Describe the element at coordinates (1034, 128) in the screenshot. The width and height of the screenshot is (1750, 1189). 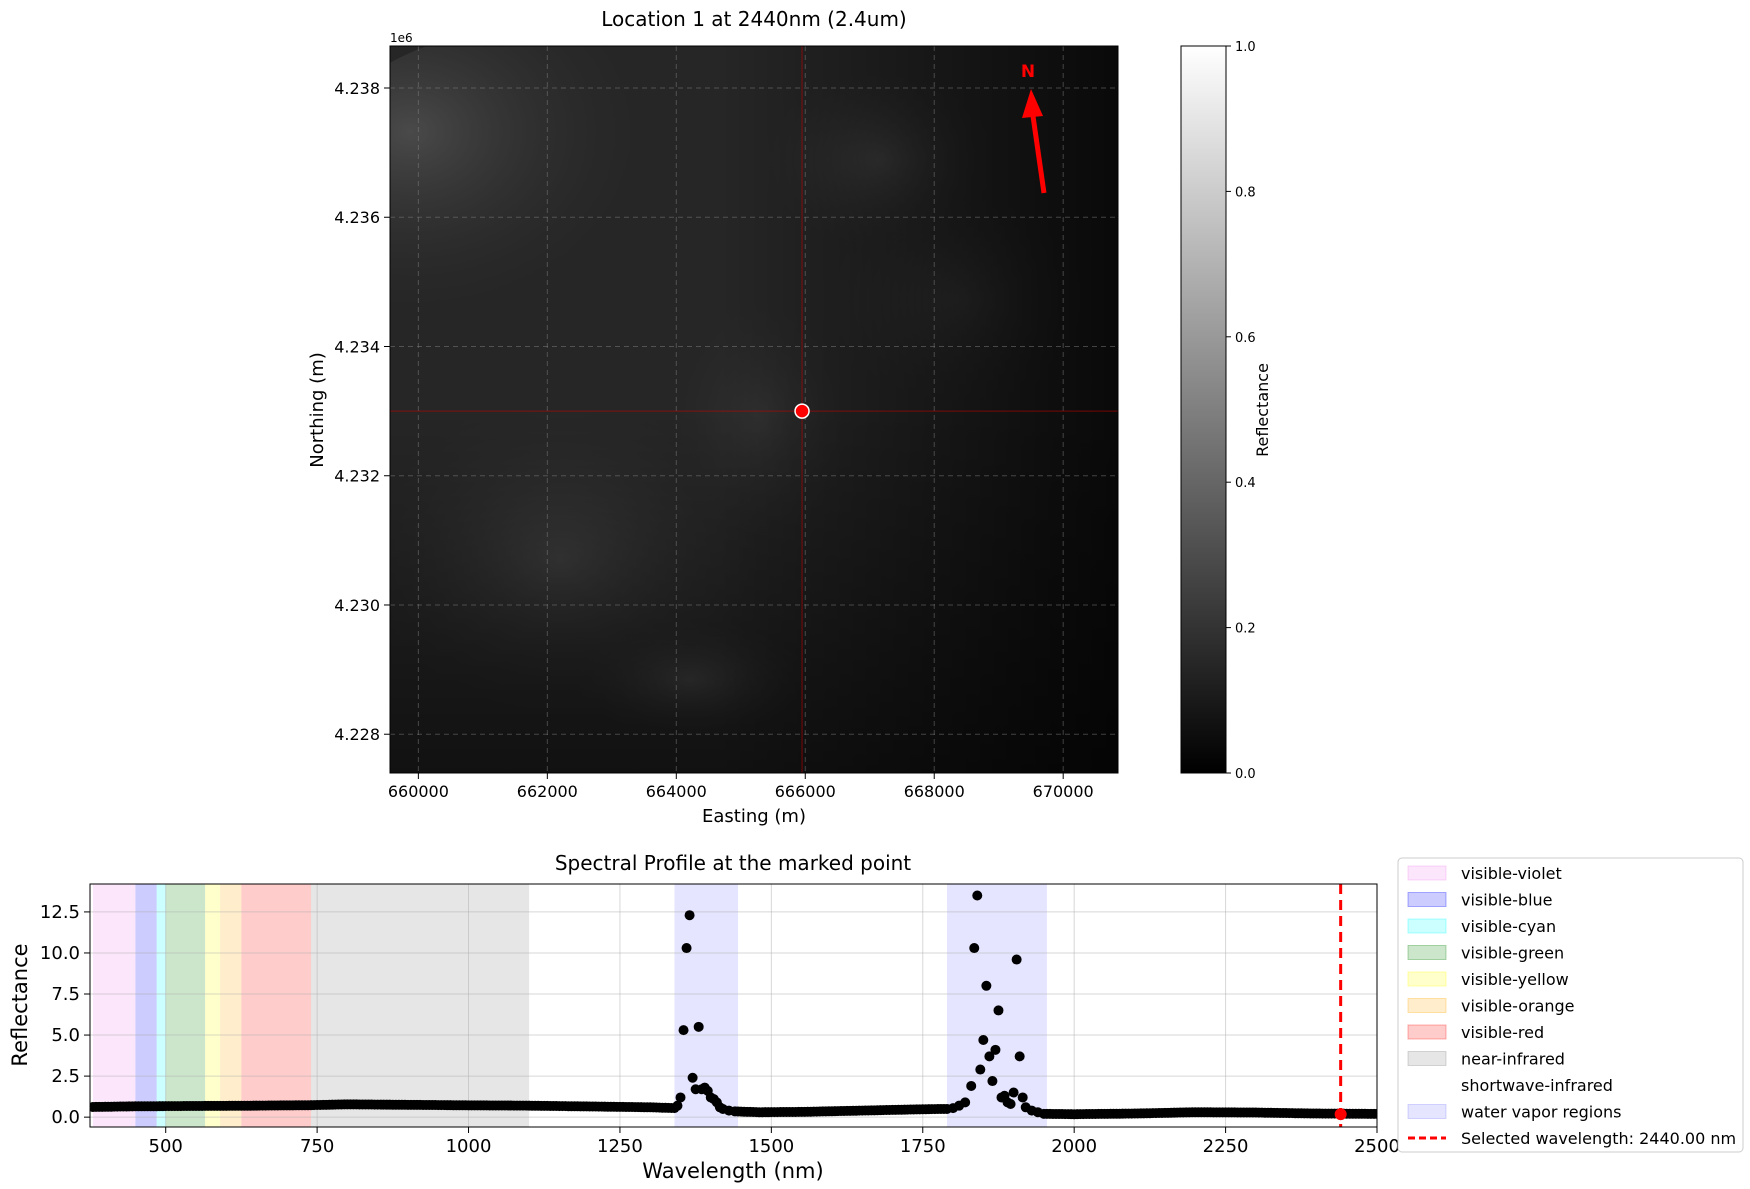
I see `north-arrow: N` at that location.